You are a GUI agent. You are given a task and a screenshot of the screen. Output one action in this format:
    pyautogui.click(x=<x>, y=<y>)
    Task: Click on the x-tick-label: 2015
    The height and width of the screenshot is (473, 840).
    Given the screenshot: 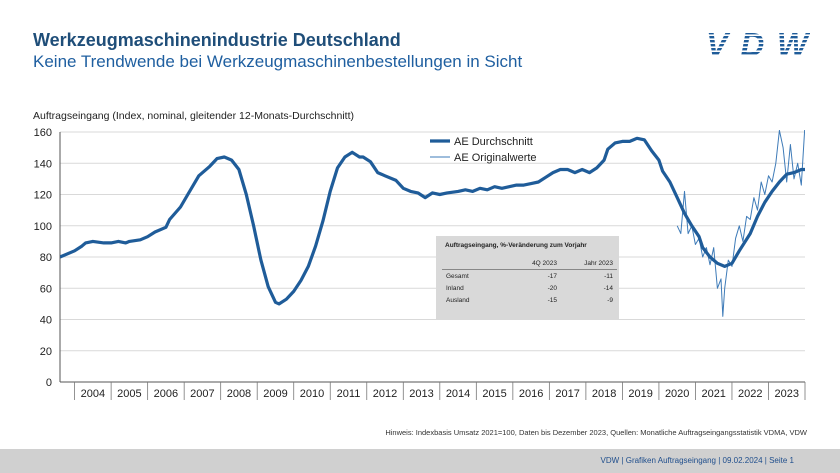 What is the action you would take?
    pyautogui.click(x=494, y=394)
    